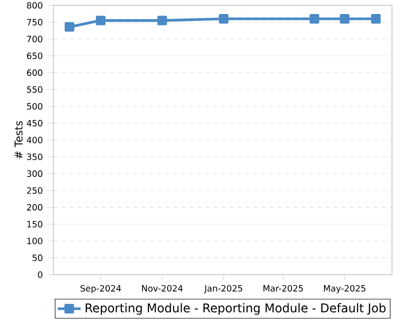 This screenshot has width=400, height=320. Describe the element at coordinates (34, 56) in the screenshot. I see `y-tick-label: 650` at that location.